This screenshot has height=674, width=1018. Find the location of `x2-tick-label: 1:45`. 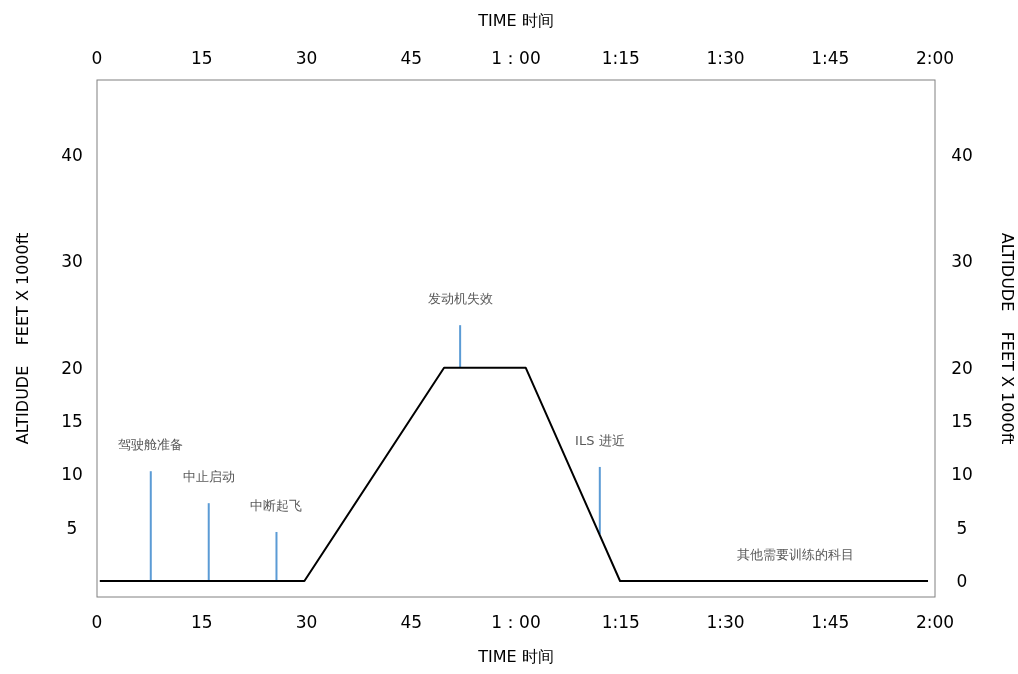

x2-tick-label: 1:45 is located at coordinates (830, 622).